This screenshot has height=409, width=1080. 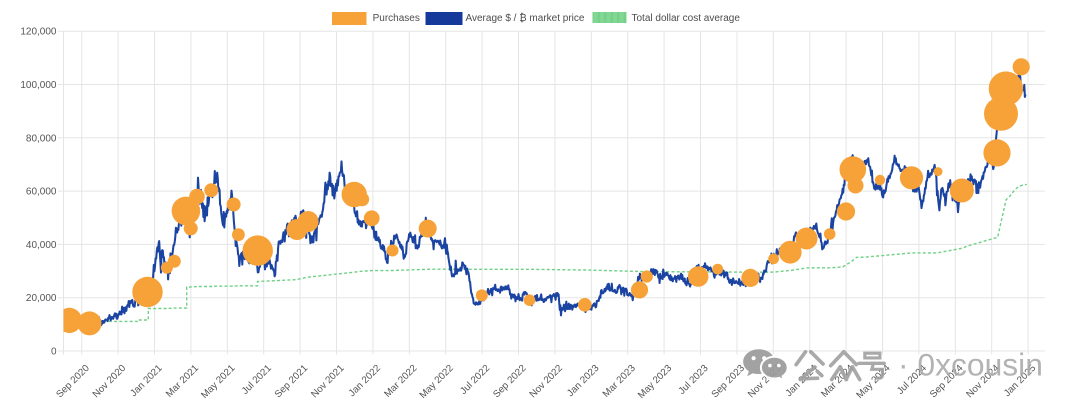 I want to click on svg-text: Sep 2020, so click(x=73, y=381).